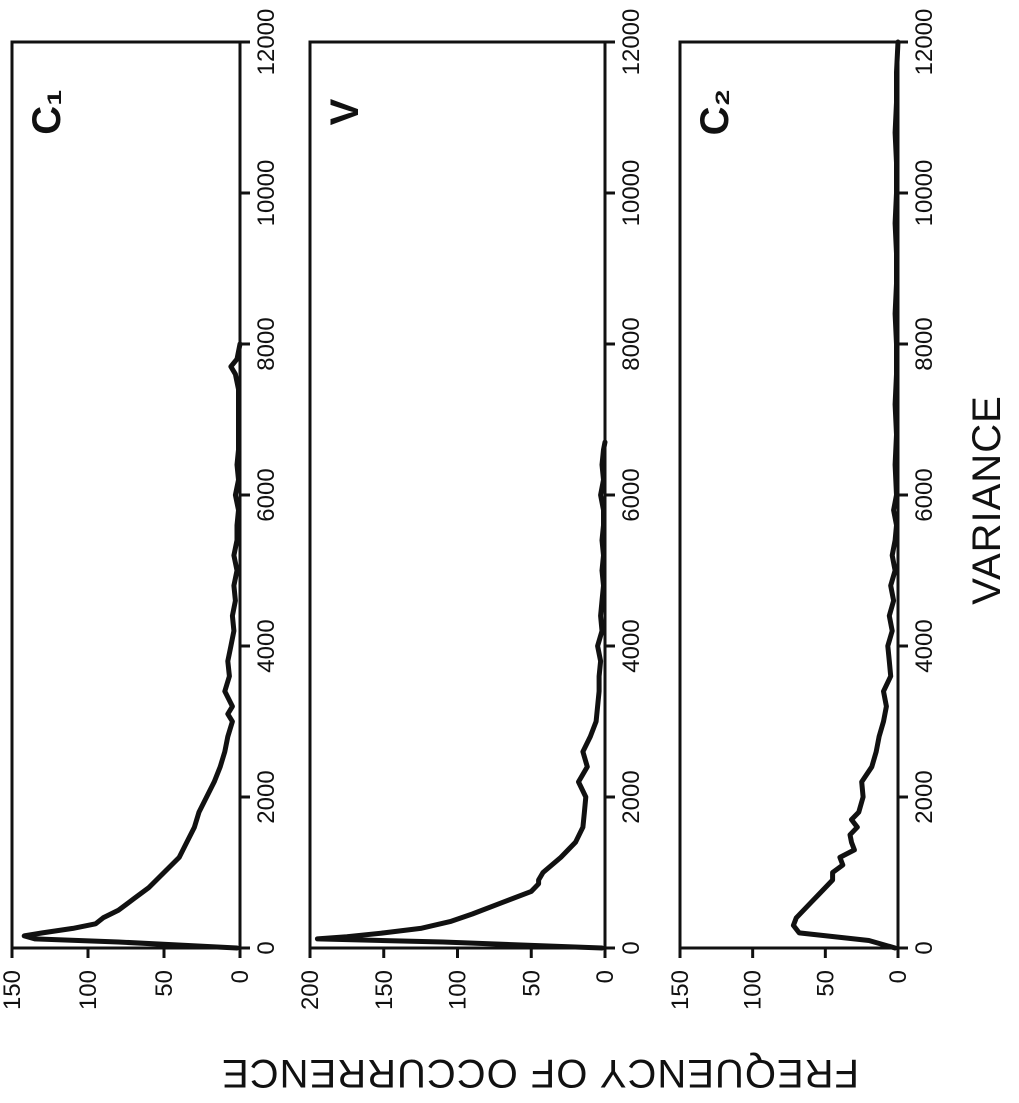 Image resolution: width=1019 pixels, height=1103 pixels. I want to click on panel-label: C₂, so click(715, 112).